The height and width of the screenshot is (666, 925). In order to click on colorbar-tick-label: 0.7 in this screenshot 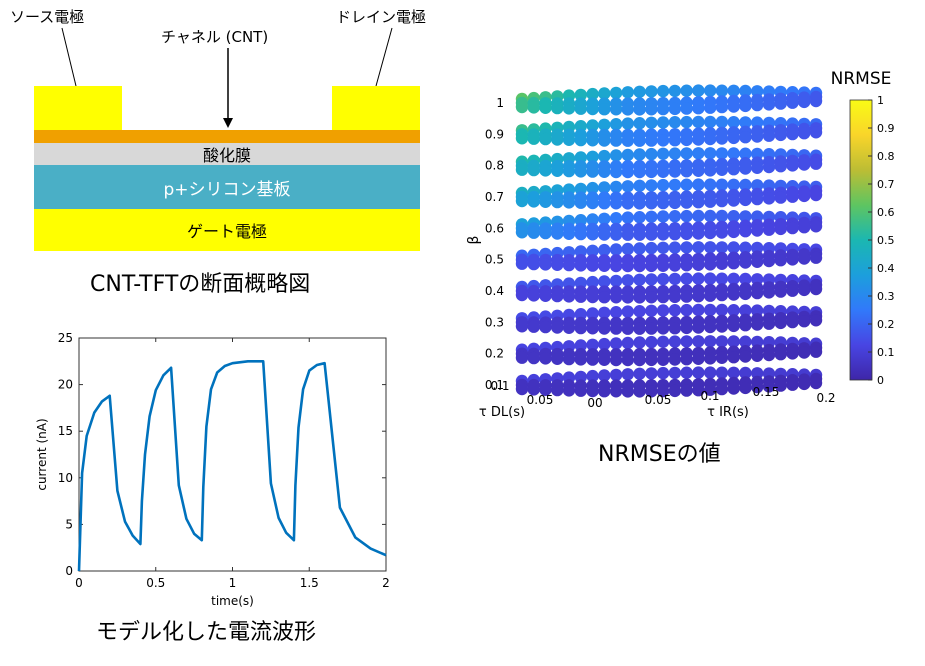, I will do `click(886, 184)`.